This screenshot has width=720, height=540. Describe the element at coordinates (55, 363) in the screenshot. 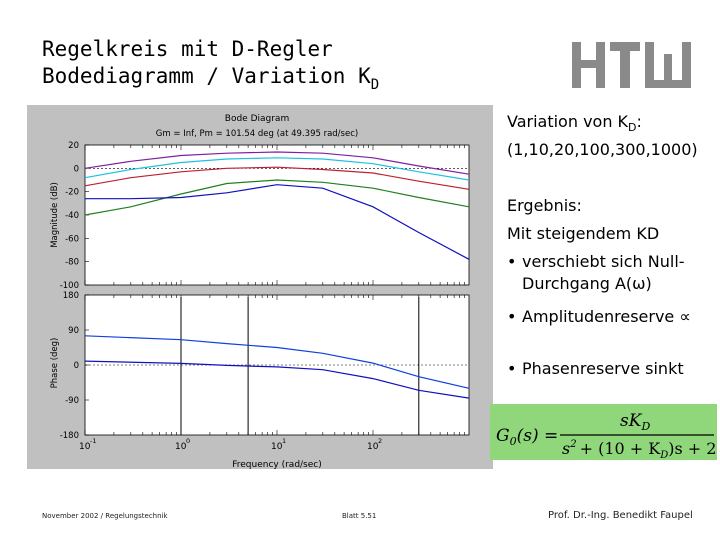

I see `phase-ylabel: Phase (deg)` at that location.